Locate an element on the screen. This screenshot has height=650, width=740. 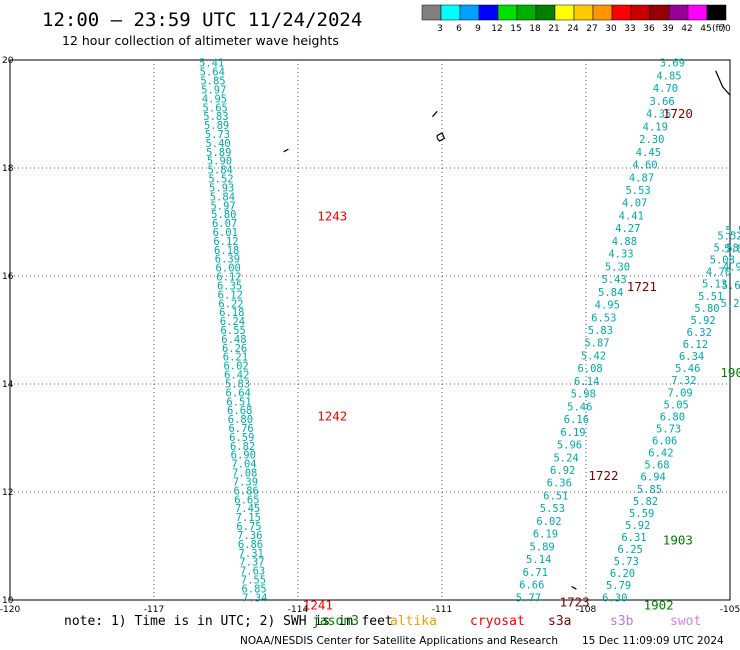
swh-value: 6.76 is located at coordinates (240, 429).